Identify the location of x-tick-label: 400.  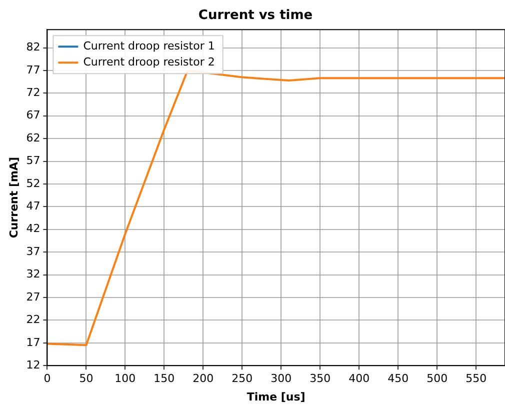
(359, 379).